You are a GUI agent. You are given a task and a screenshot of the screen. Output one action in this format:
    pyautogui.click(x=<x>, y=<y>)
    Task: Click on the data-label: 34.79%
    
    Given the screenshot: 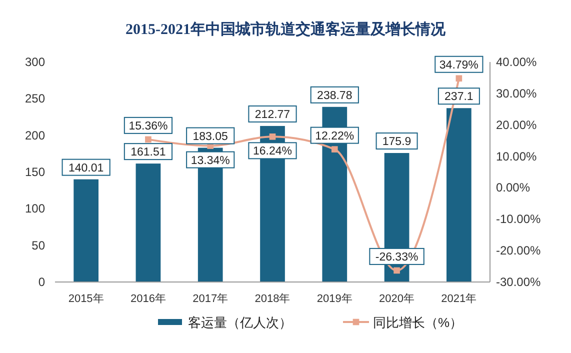 What is the action you would take?
    pyautogui.click(x=458, y=65)
    